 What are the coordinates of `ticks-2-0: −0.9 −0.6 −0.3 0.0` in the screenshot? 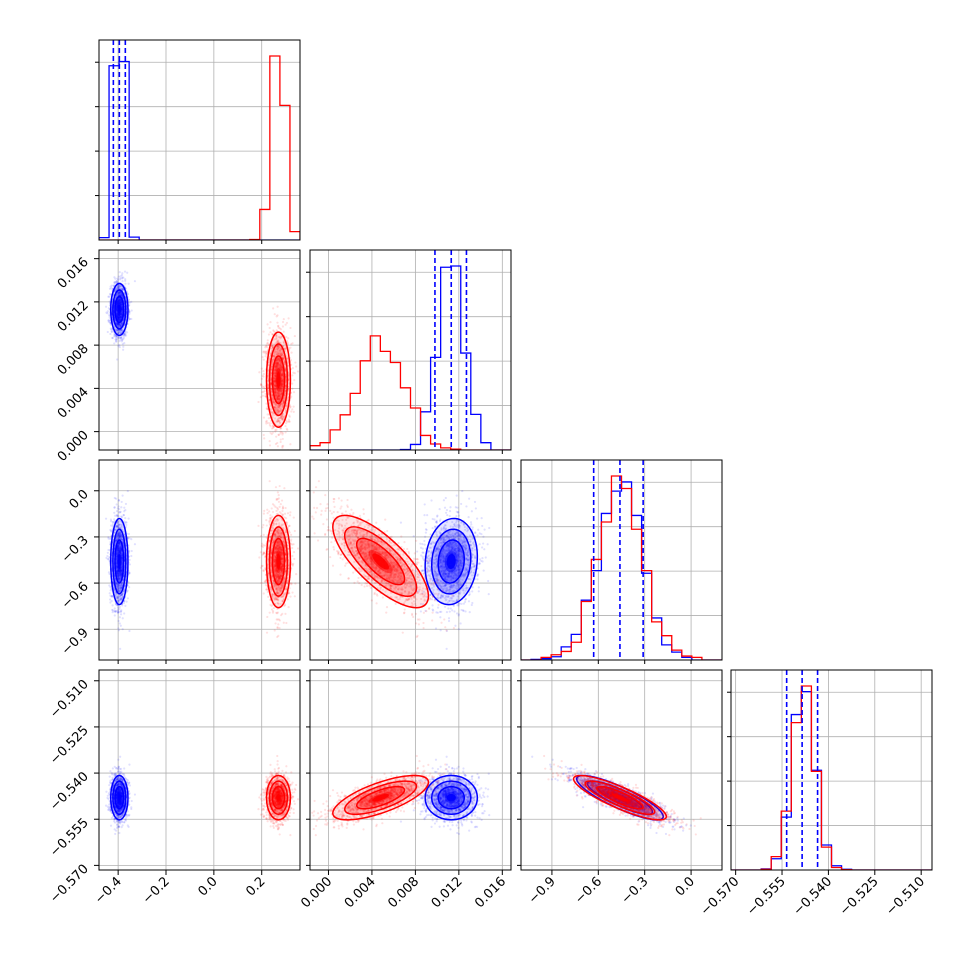 It's located at (161, 575).